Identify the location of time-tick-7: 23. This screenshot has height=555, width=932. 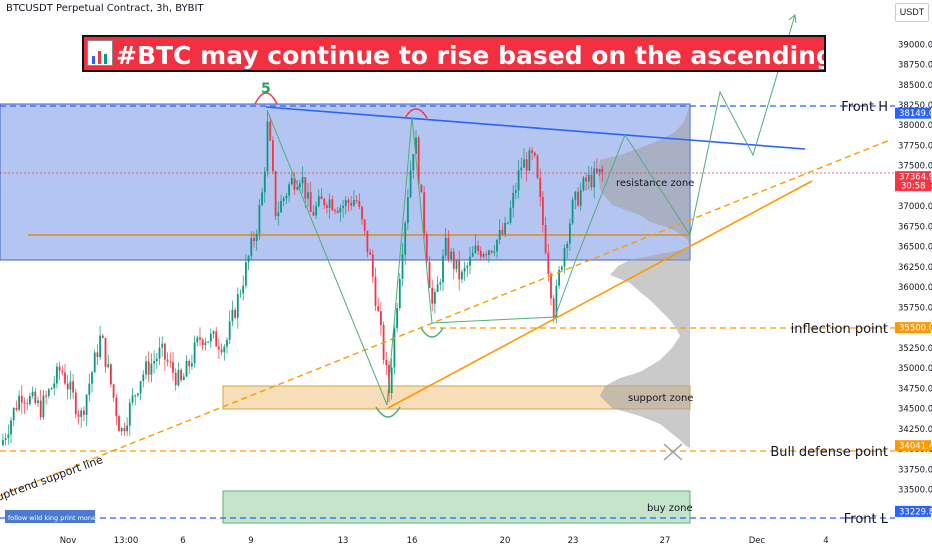
(573, 541).